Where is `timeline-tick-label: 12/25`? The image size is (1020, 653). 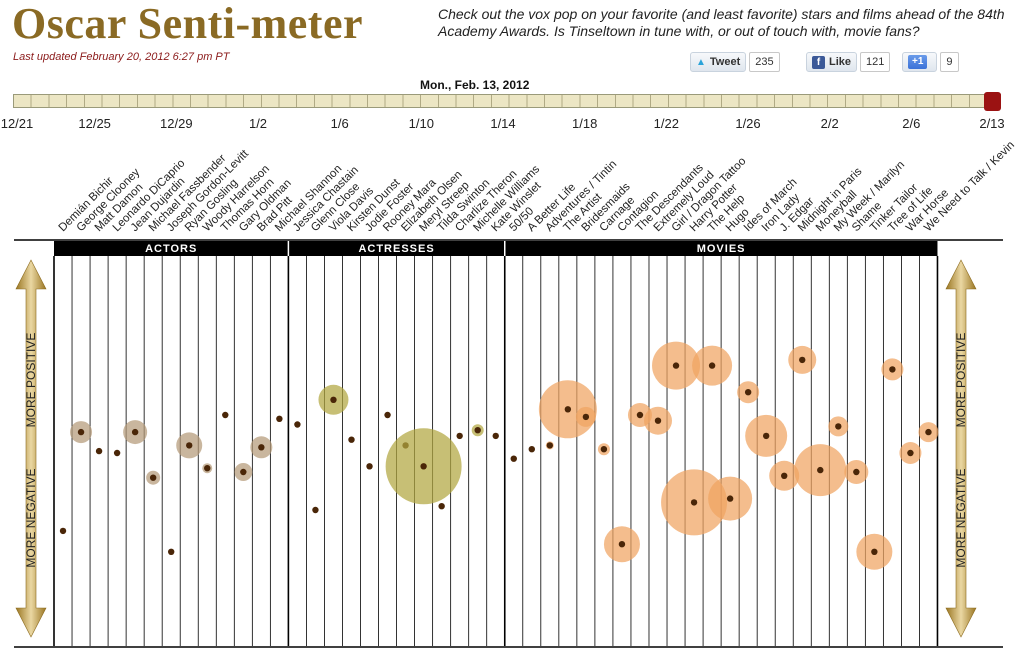
timeline-tick-label: 12/25 is located at coordinates (94, 123).